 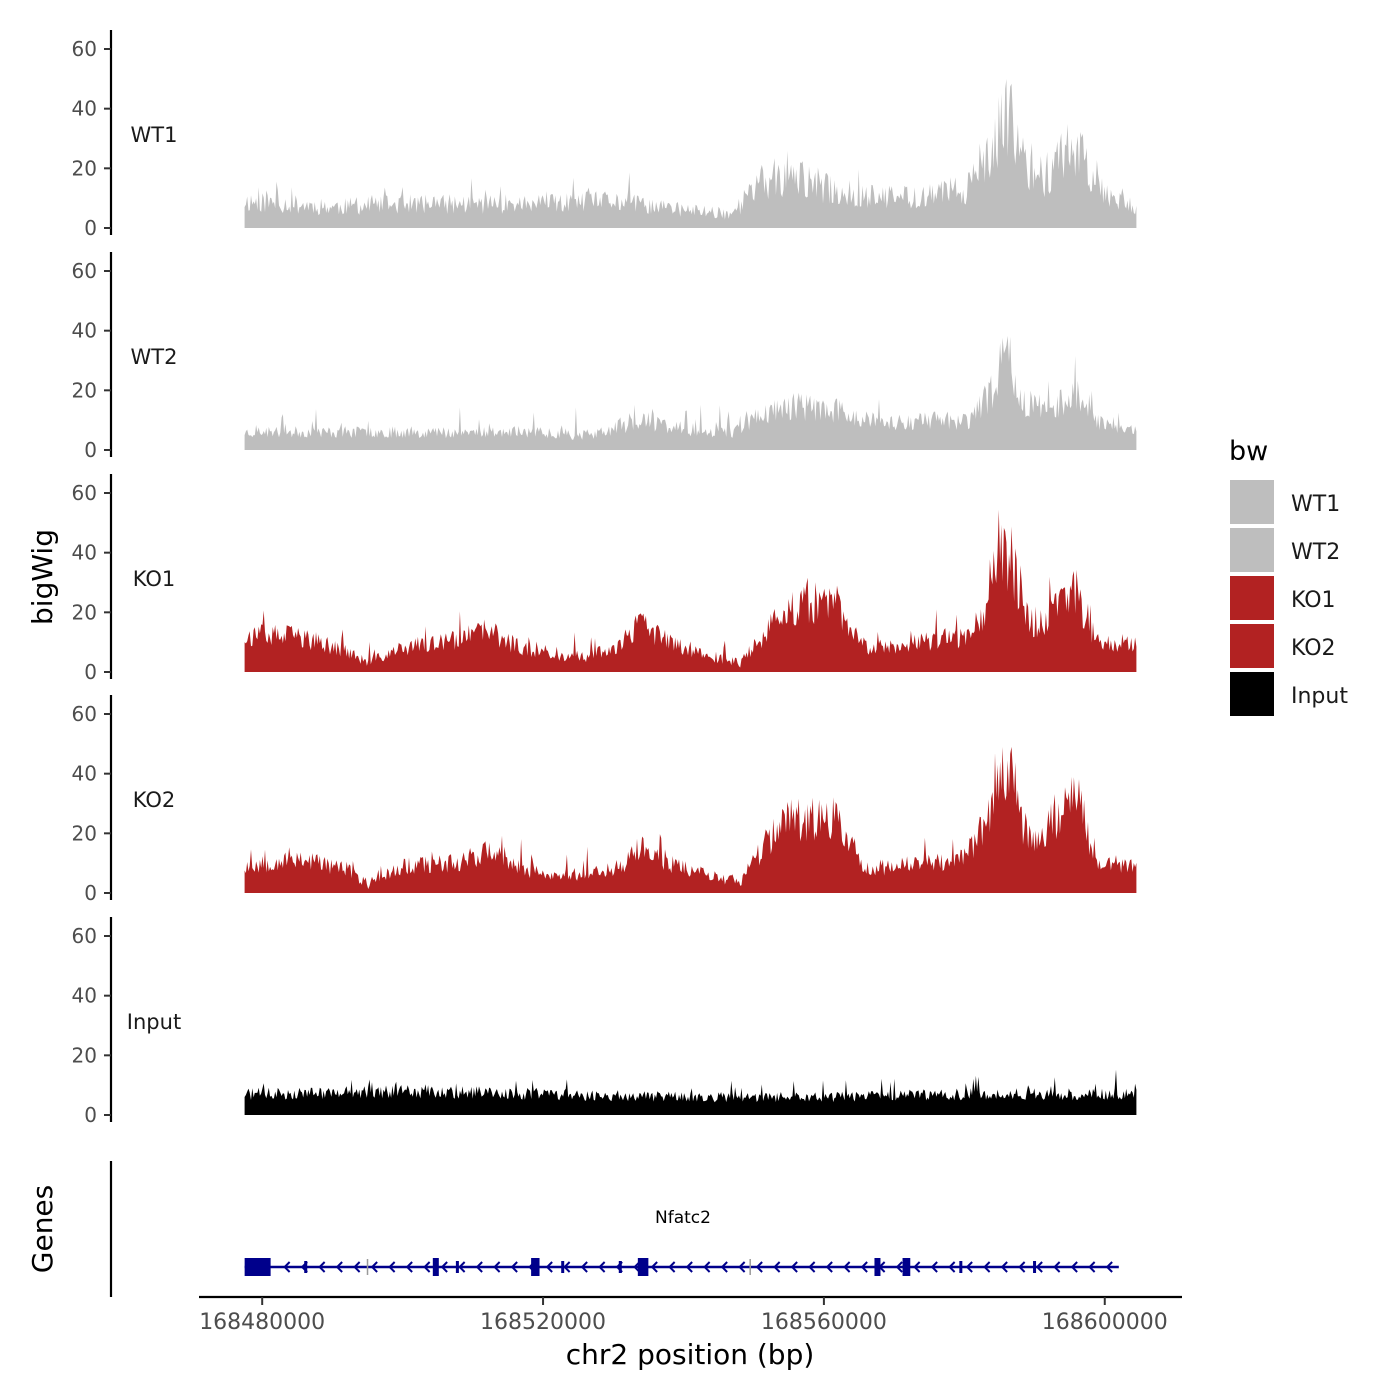 I want to click on panel-input: 0 20 40 60 Input, so click(x=604, y=1022).